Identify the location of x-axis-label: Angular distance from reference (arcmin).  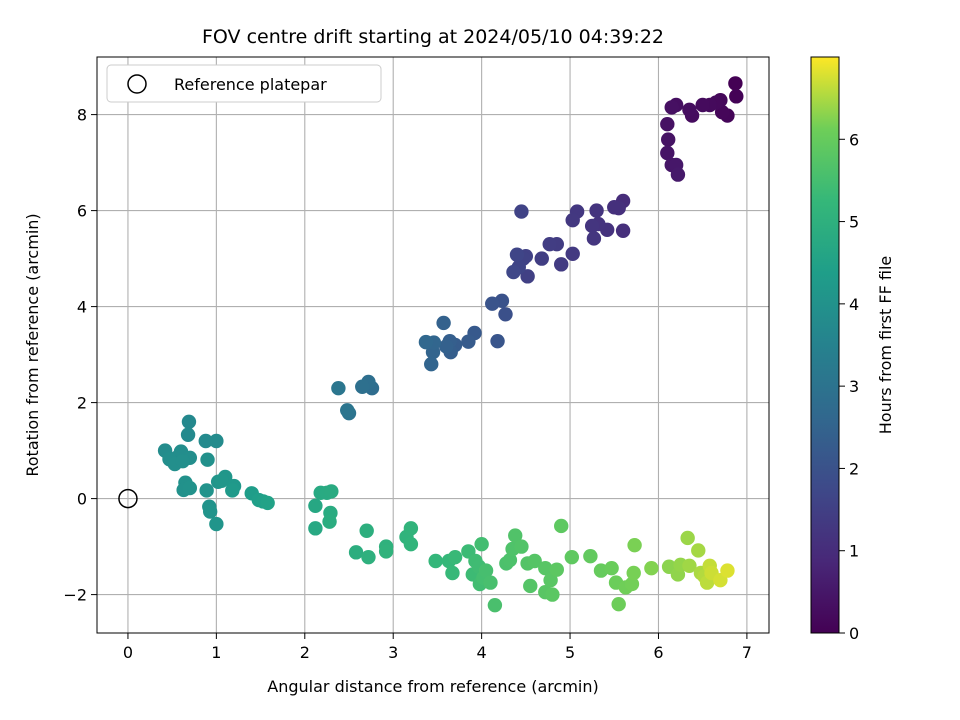
(432, 686).